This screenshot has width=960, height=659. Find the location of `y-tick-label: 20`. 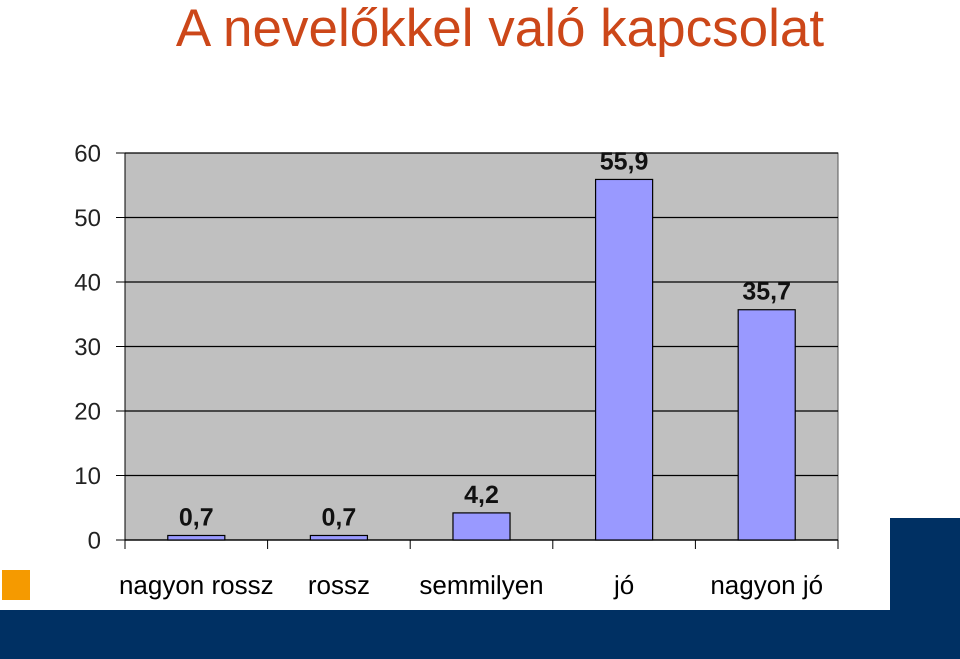

y-tick-label: 20 is located at coordinates (87, 412).